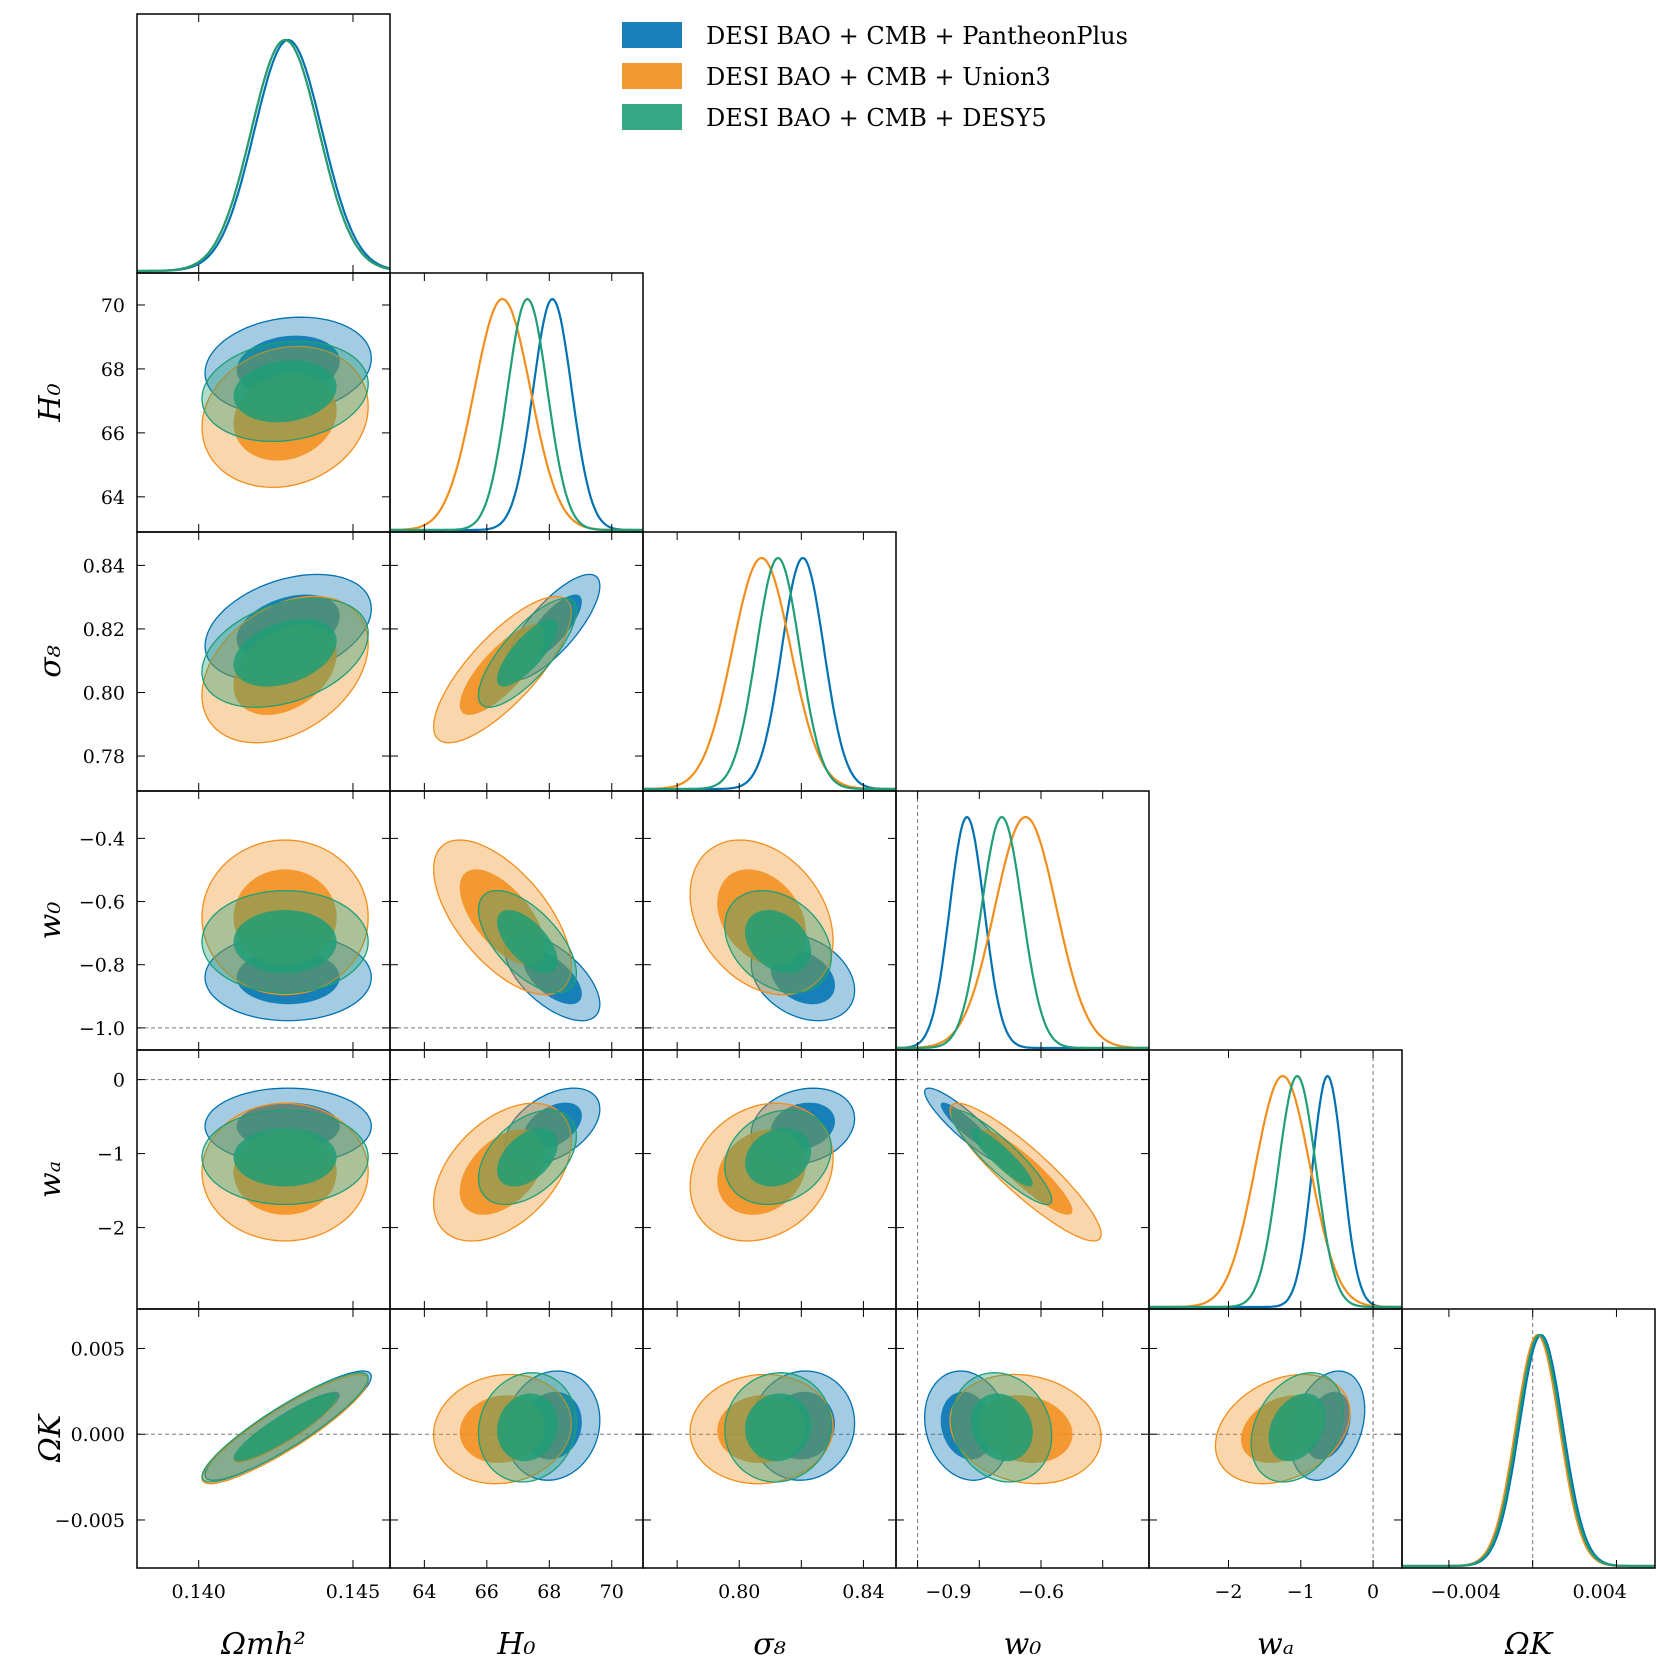 The height and width of the screenshot is (1660, 1660). What do you see at coordinates (104, 566) in the screenshot?
I see `y-tick-label: 0.84` at bounding box center [104, 566].